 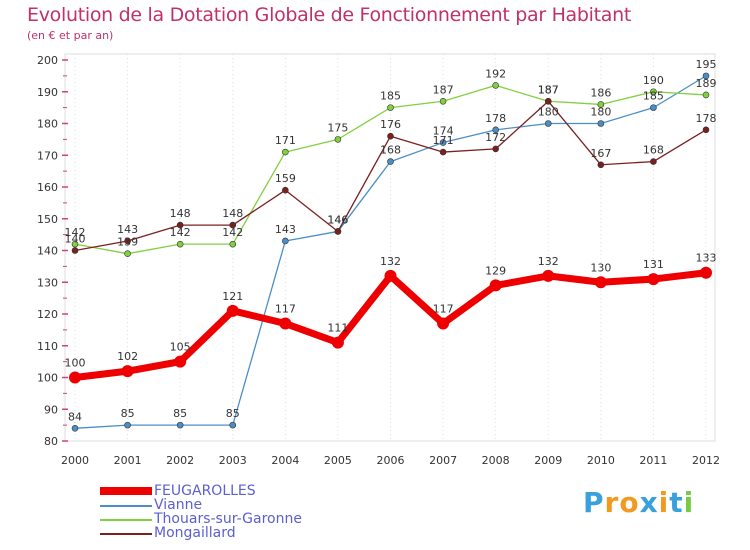 What do you see at coordinates (495, 73) in the screenshot?
I see `data-label: 192` at bounding box center [495, 73].